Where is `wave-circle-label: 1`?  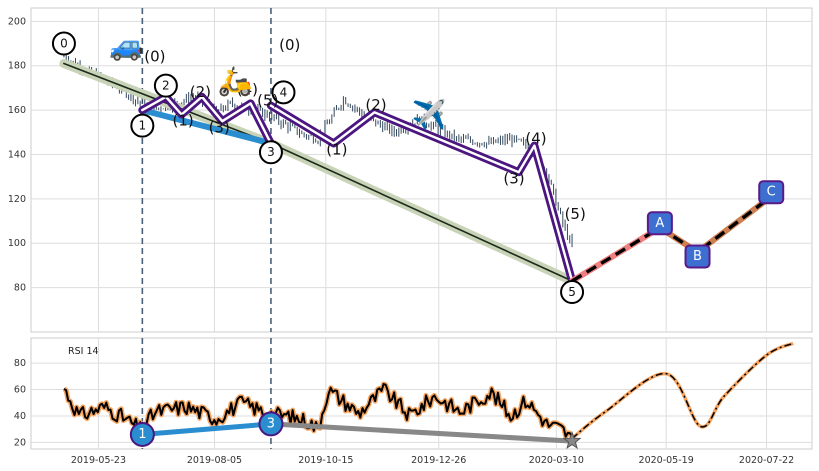
wave-circle-label: 1 is located at coordinates (143, 126).